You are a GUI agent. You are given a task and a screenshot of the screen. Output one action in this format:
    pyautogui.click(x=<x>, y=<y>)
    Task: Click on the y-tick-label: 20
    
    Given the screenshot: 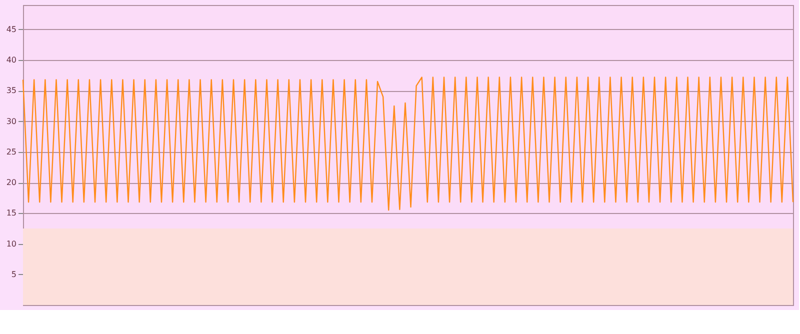 What is the action you would take?
    pyautogui.click(x=11, y=183)
    